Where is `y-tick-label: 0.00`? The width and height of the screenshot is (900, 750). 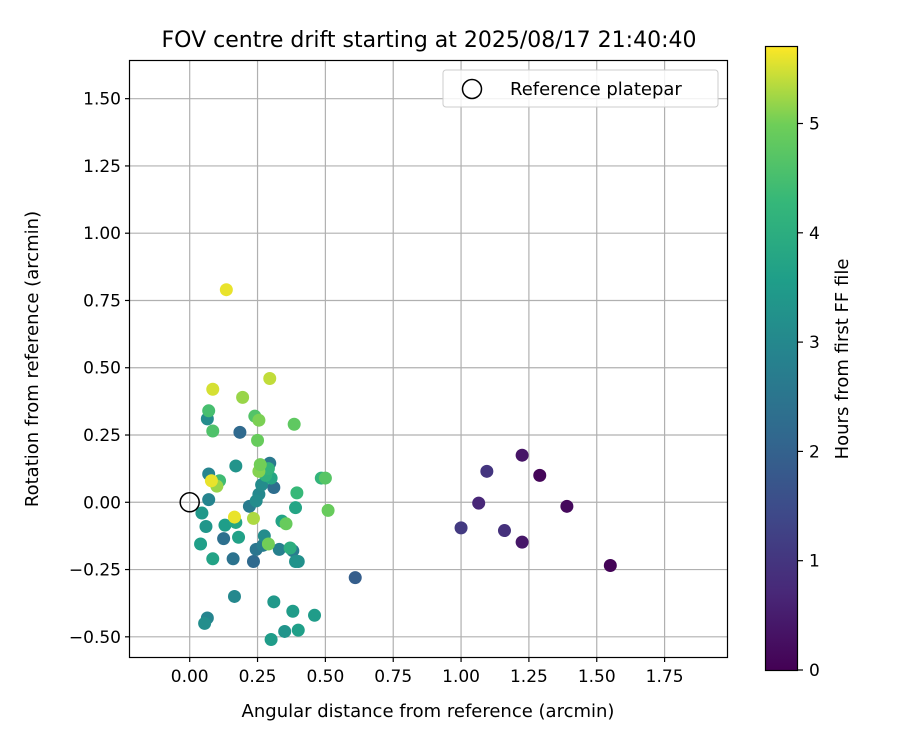
y-tick-label: 0.00 is located at coordinates (102, 503).